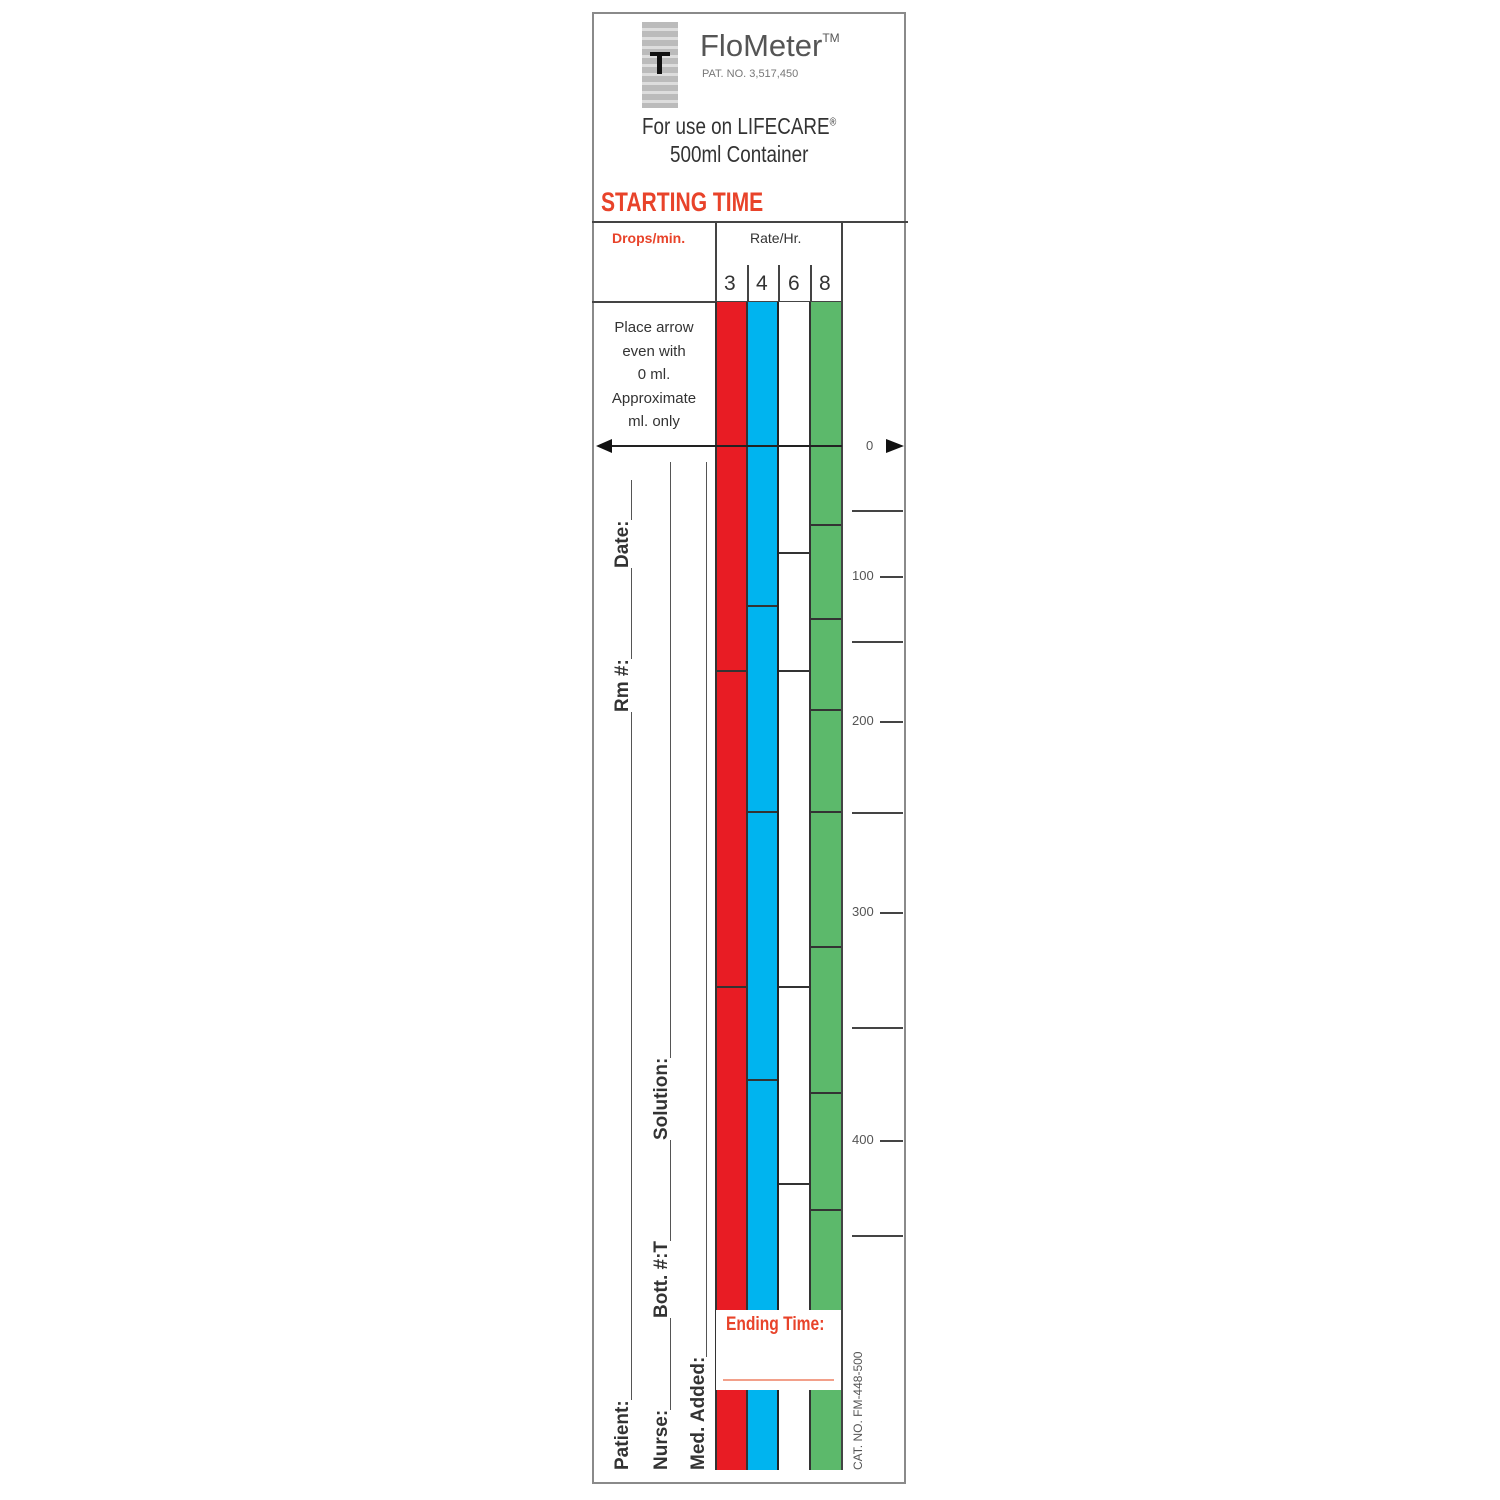 This screenshot has height=1500, width=1500. What do you see at coordinates (770, 45) in the screenshot?
I see `brand-name: FloMeterTM` at bounding box center [770, 45].